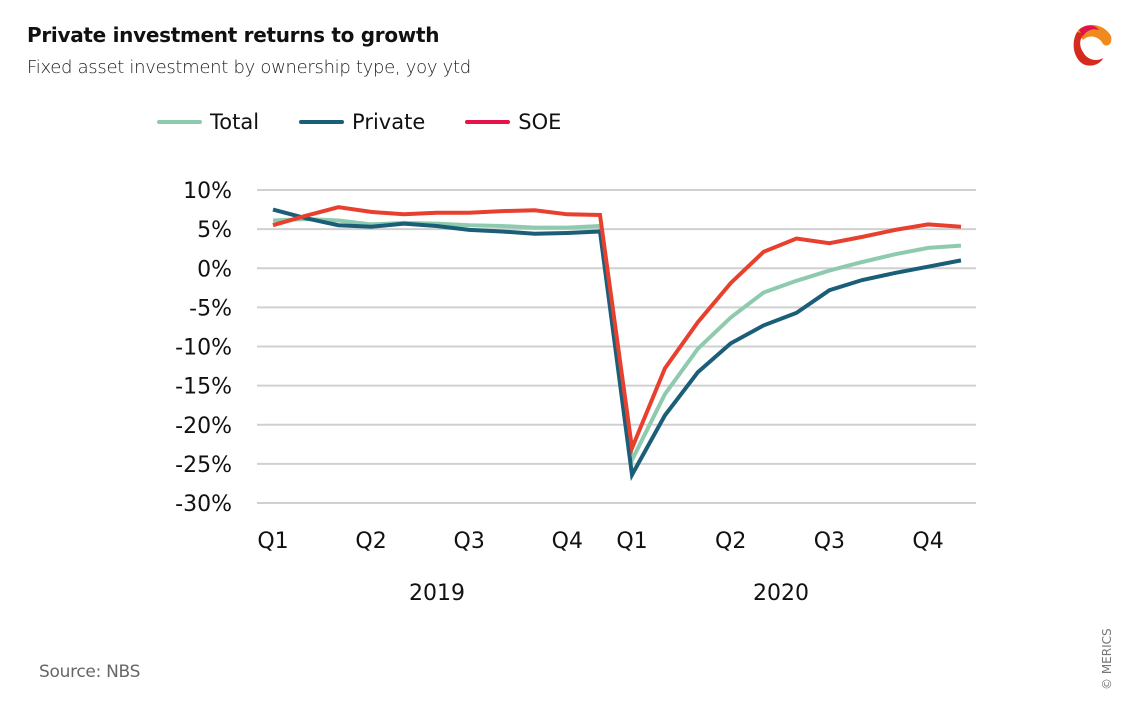  Describe the element at coordinates (781, 593) in the screenshot. I see `year-label: 2020` at that location.